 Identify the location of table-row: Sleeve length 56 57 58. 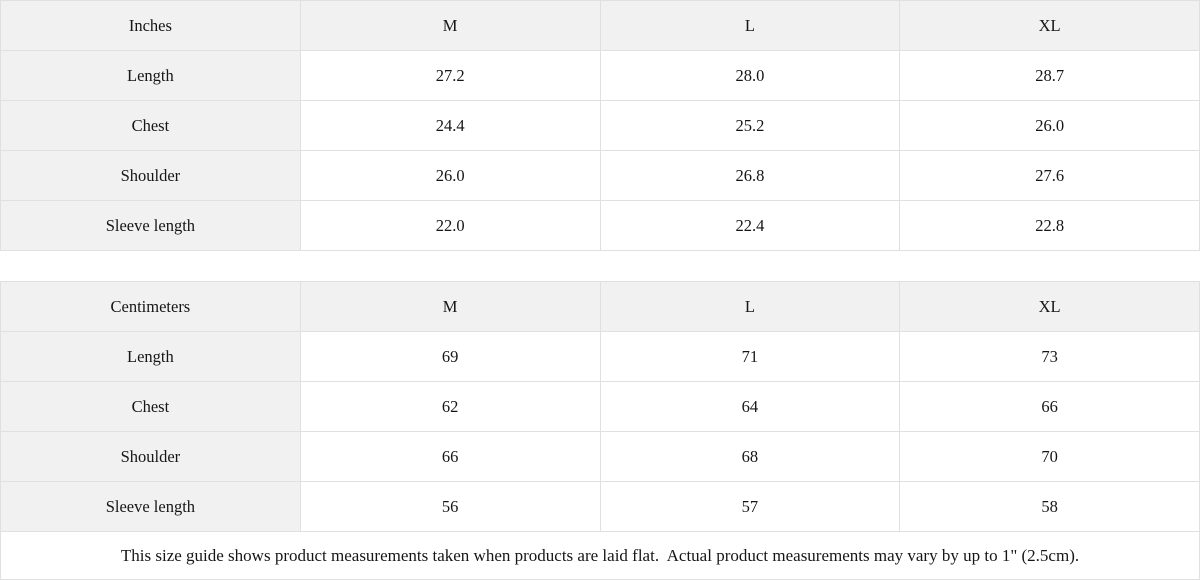
(600, 506).